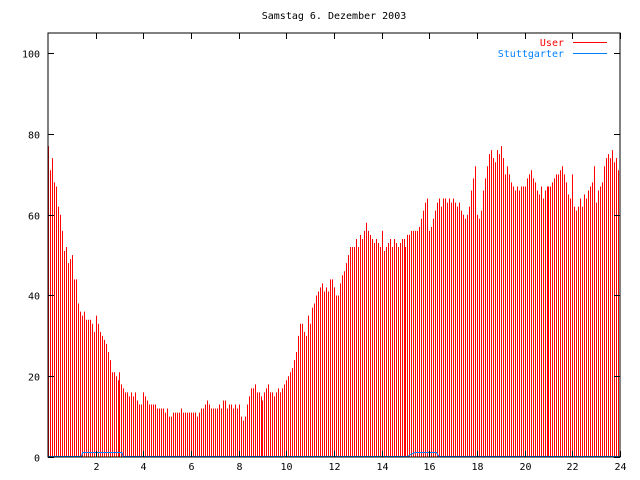 The height and width of the screenshot is (480, 640). I want to click on x-tick-label: 2, so click(96, 467).